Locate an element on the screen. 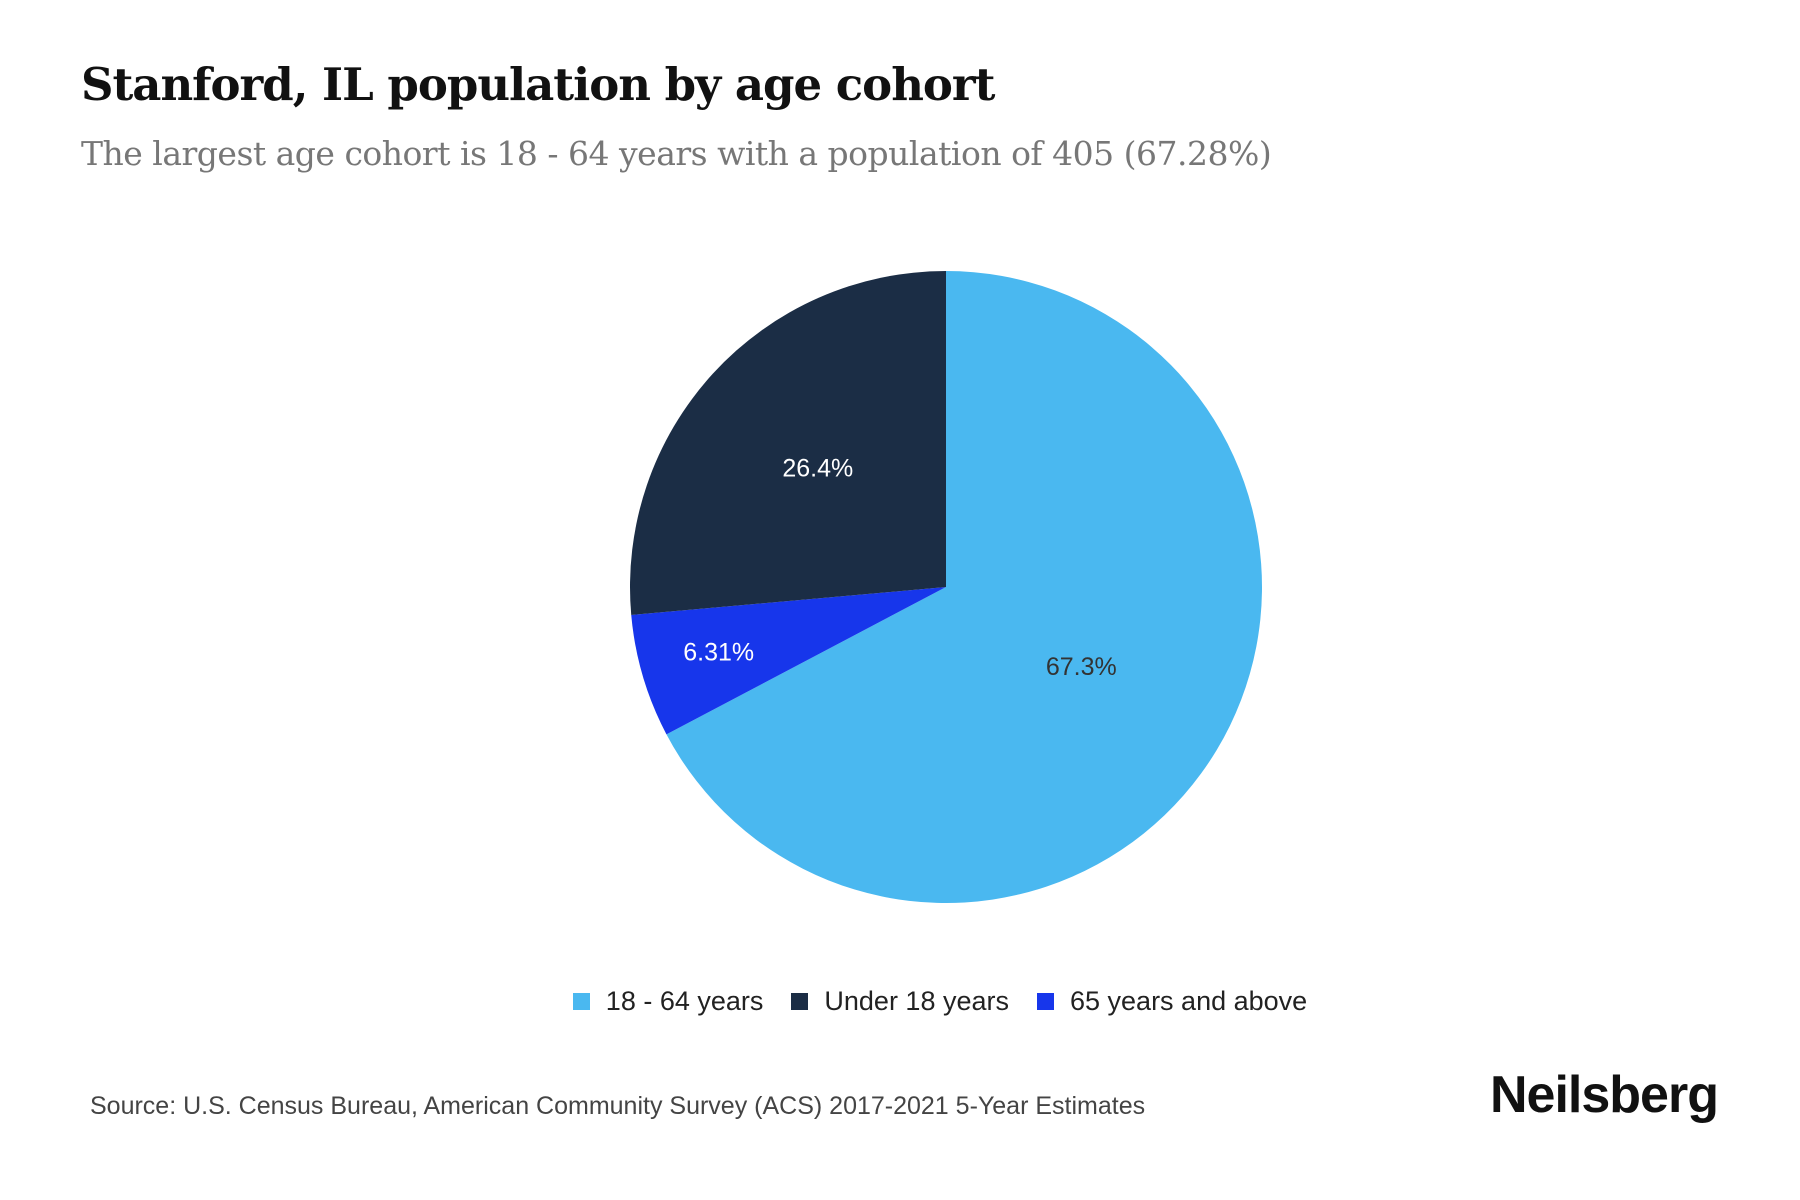 The height and width of the screenshot is (1200, 1800). brand-logo: Neilsberg is located at coordinates (1604, 1095).